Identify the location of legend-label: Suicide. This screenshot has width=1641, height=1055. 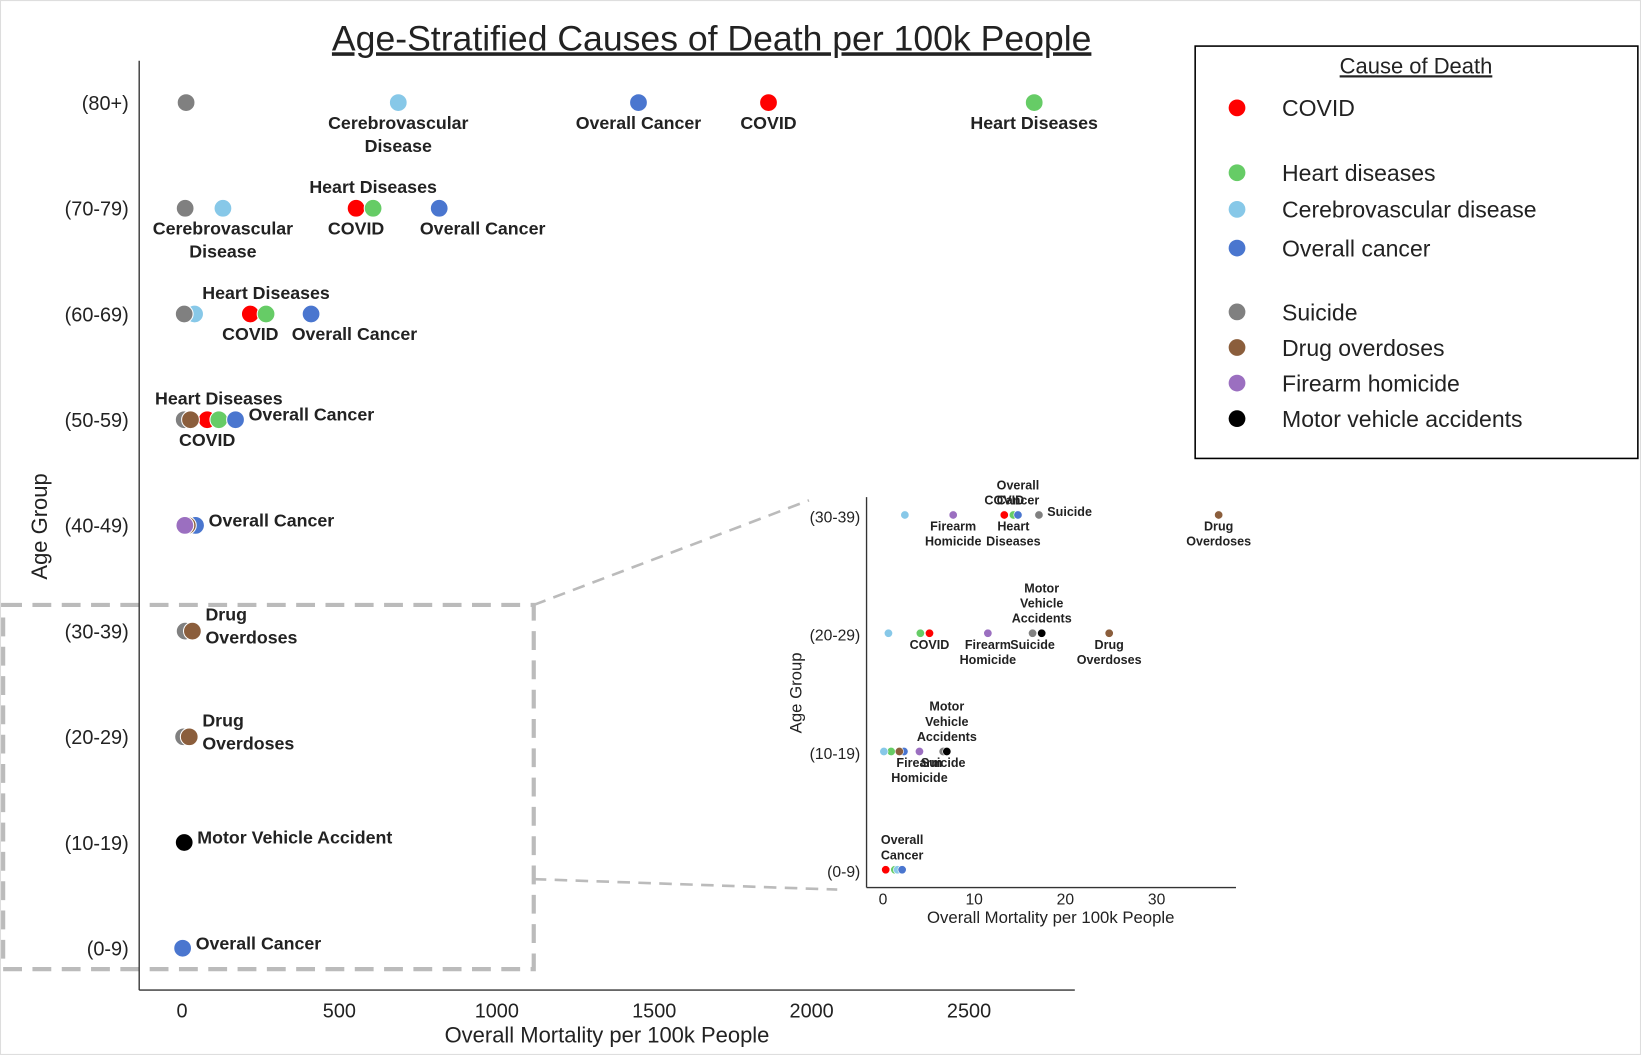
(1320, 312).